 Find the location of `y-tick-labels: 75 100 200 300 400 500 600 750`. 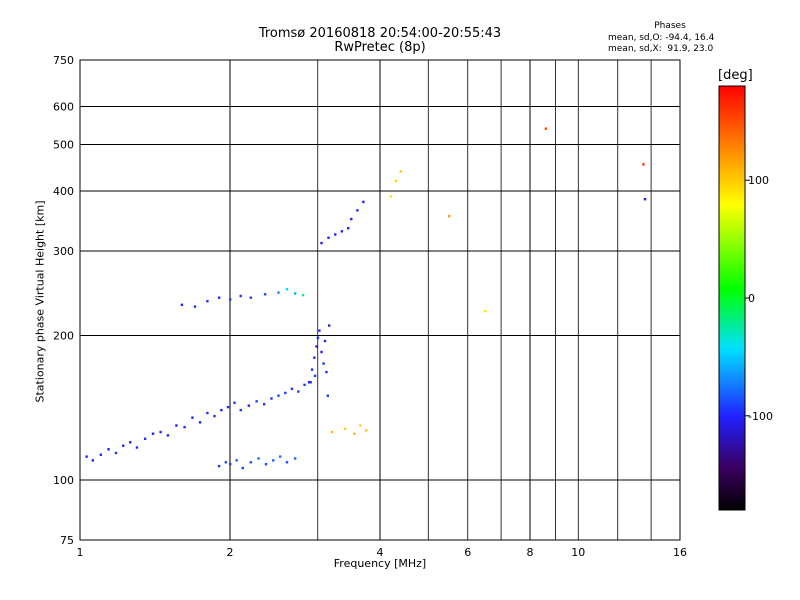

y-tick-labels: 75 100 200 300 400 500 600 750 is located at coordinates (63, 300).